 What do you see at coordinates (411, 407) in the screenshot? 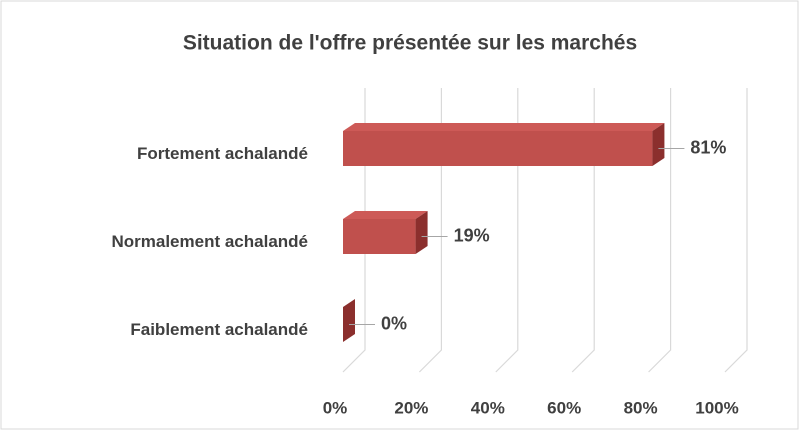
I see `x-tick-label: 20%` at bounding box center [411, 407].